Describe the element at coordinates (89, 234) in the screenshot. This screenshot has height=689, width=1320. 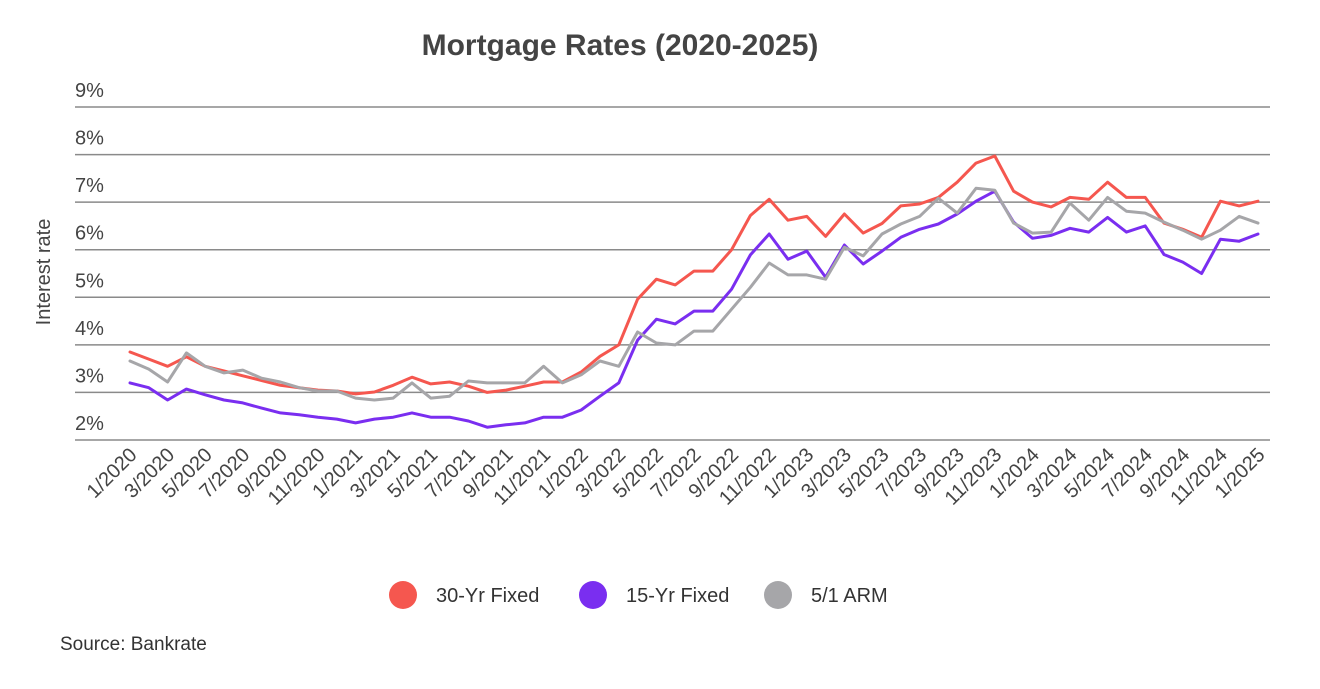
I see `y-tick-label: 6%` at that location.